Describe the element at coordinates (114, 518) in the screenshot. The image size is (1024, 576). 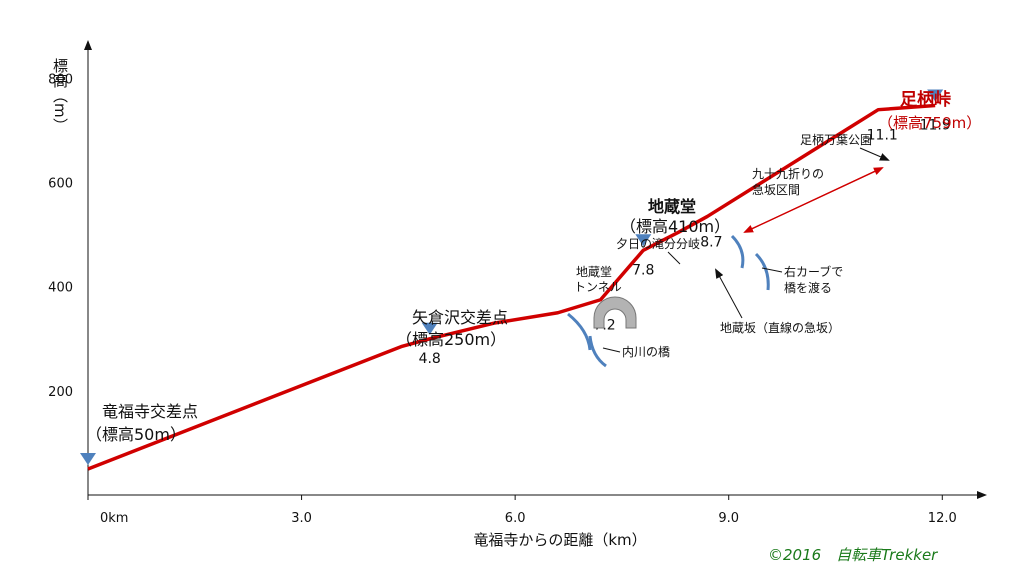
I see `x-tick-label: 0km` at that location.